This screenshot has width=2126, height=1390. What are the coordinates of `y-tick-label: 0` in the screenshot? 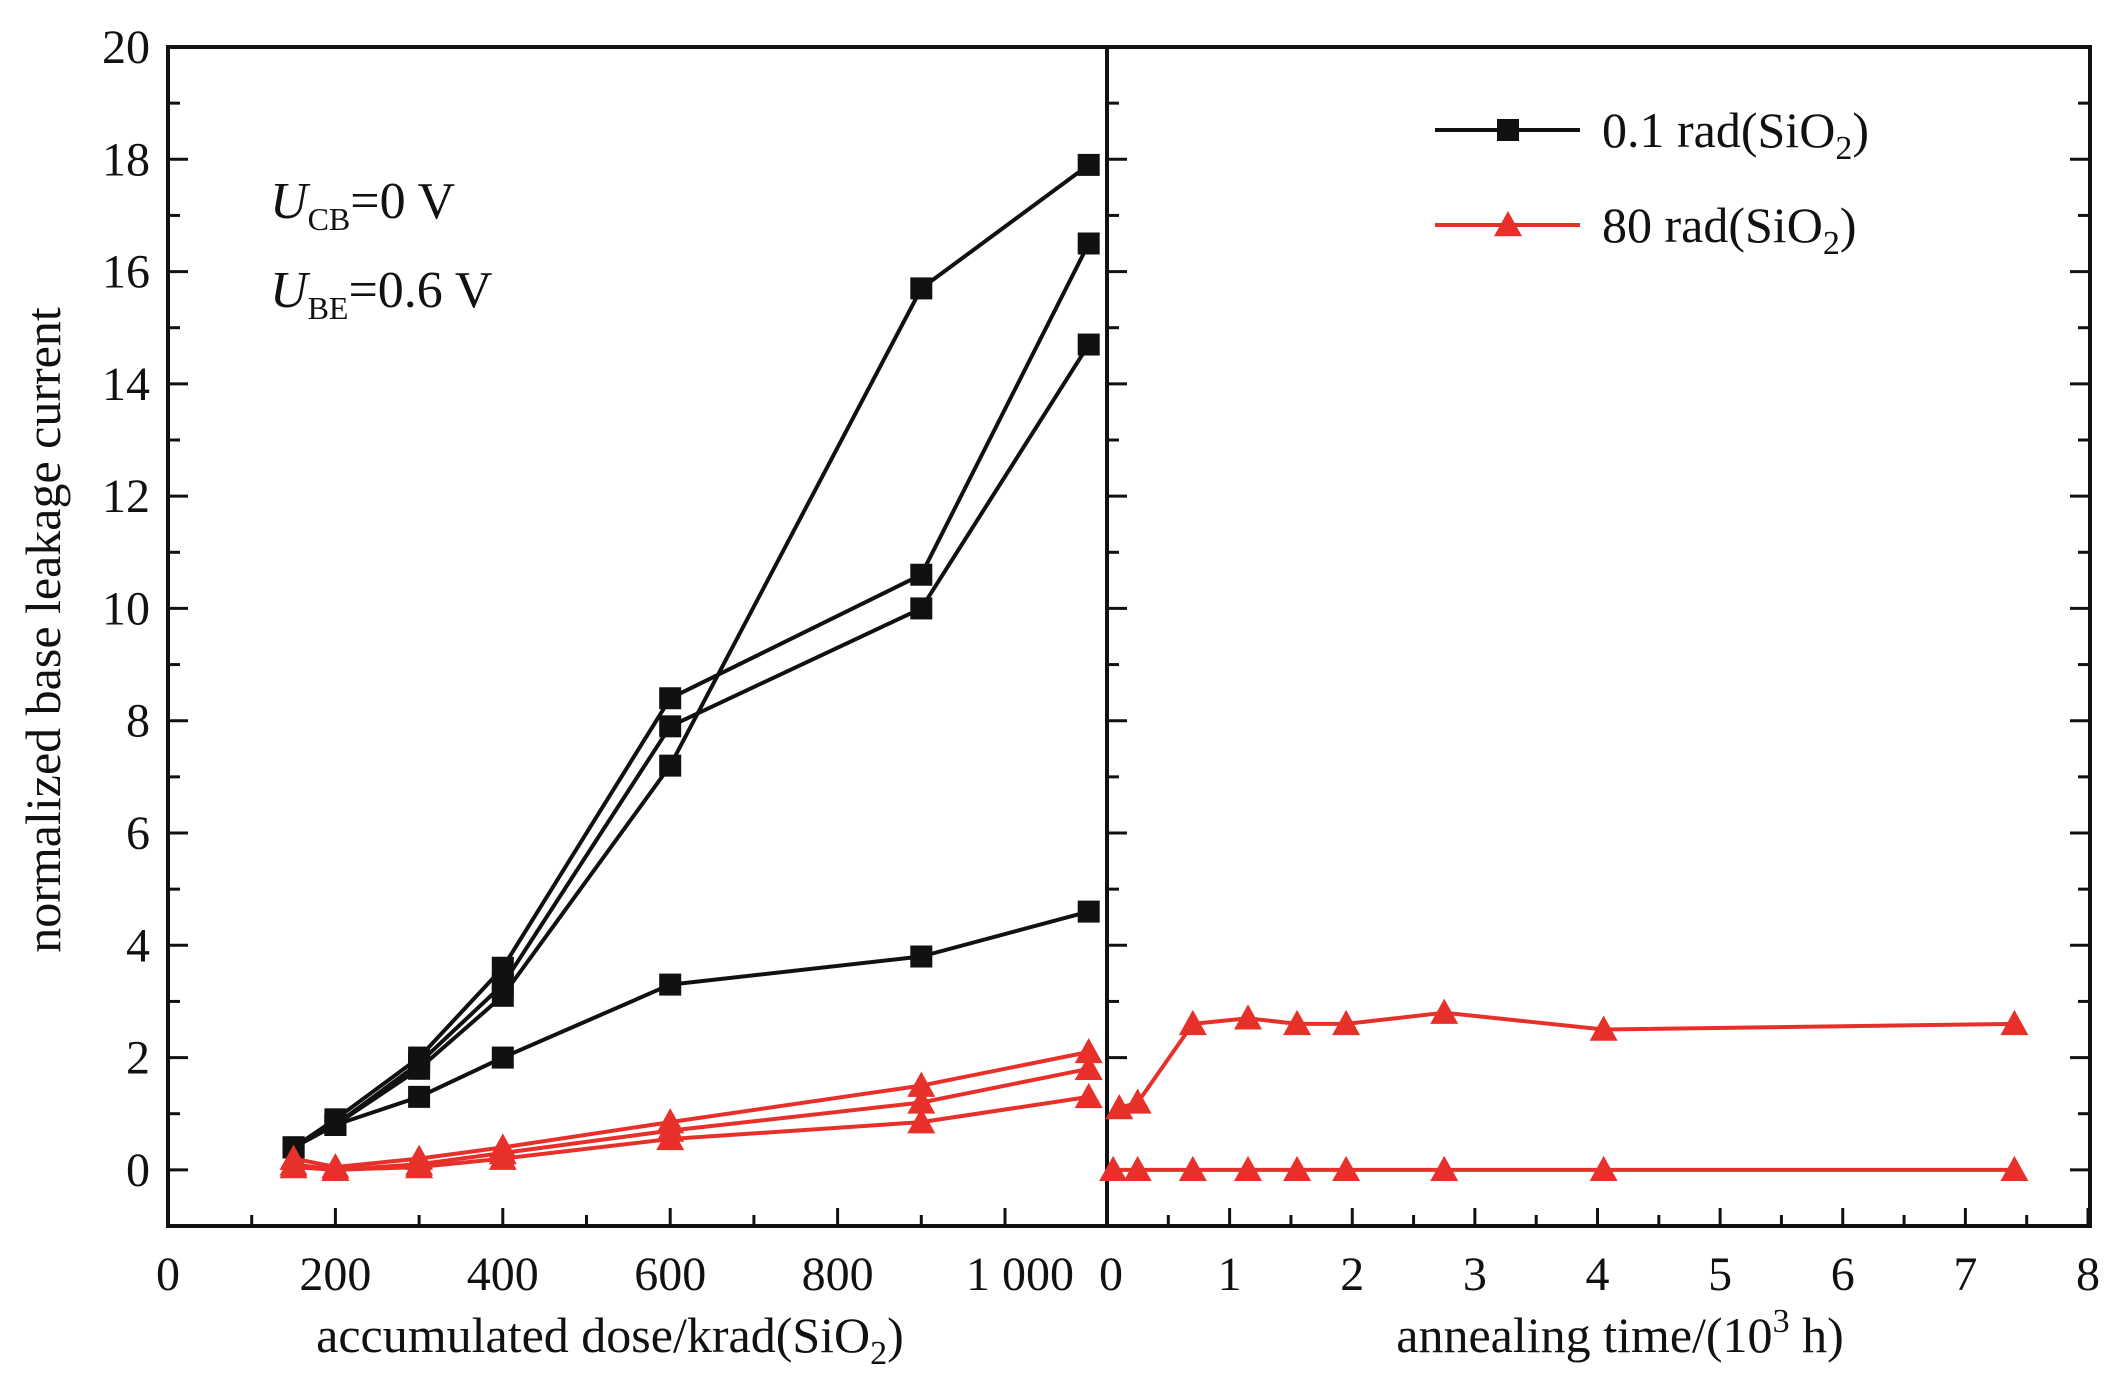 It's located at (138, 1170).